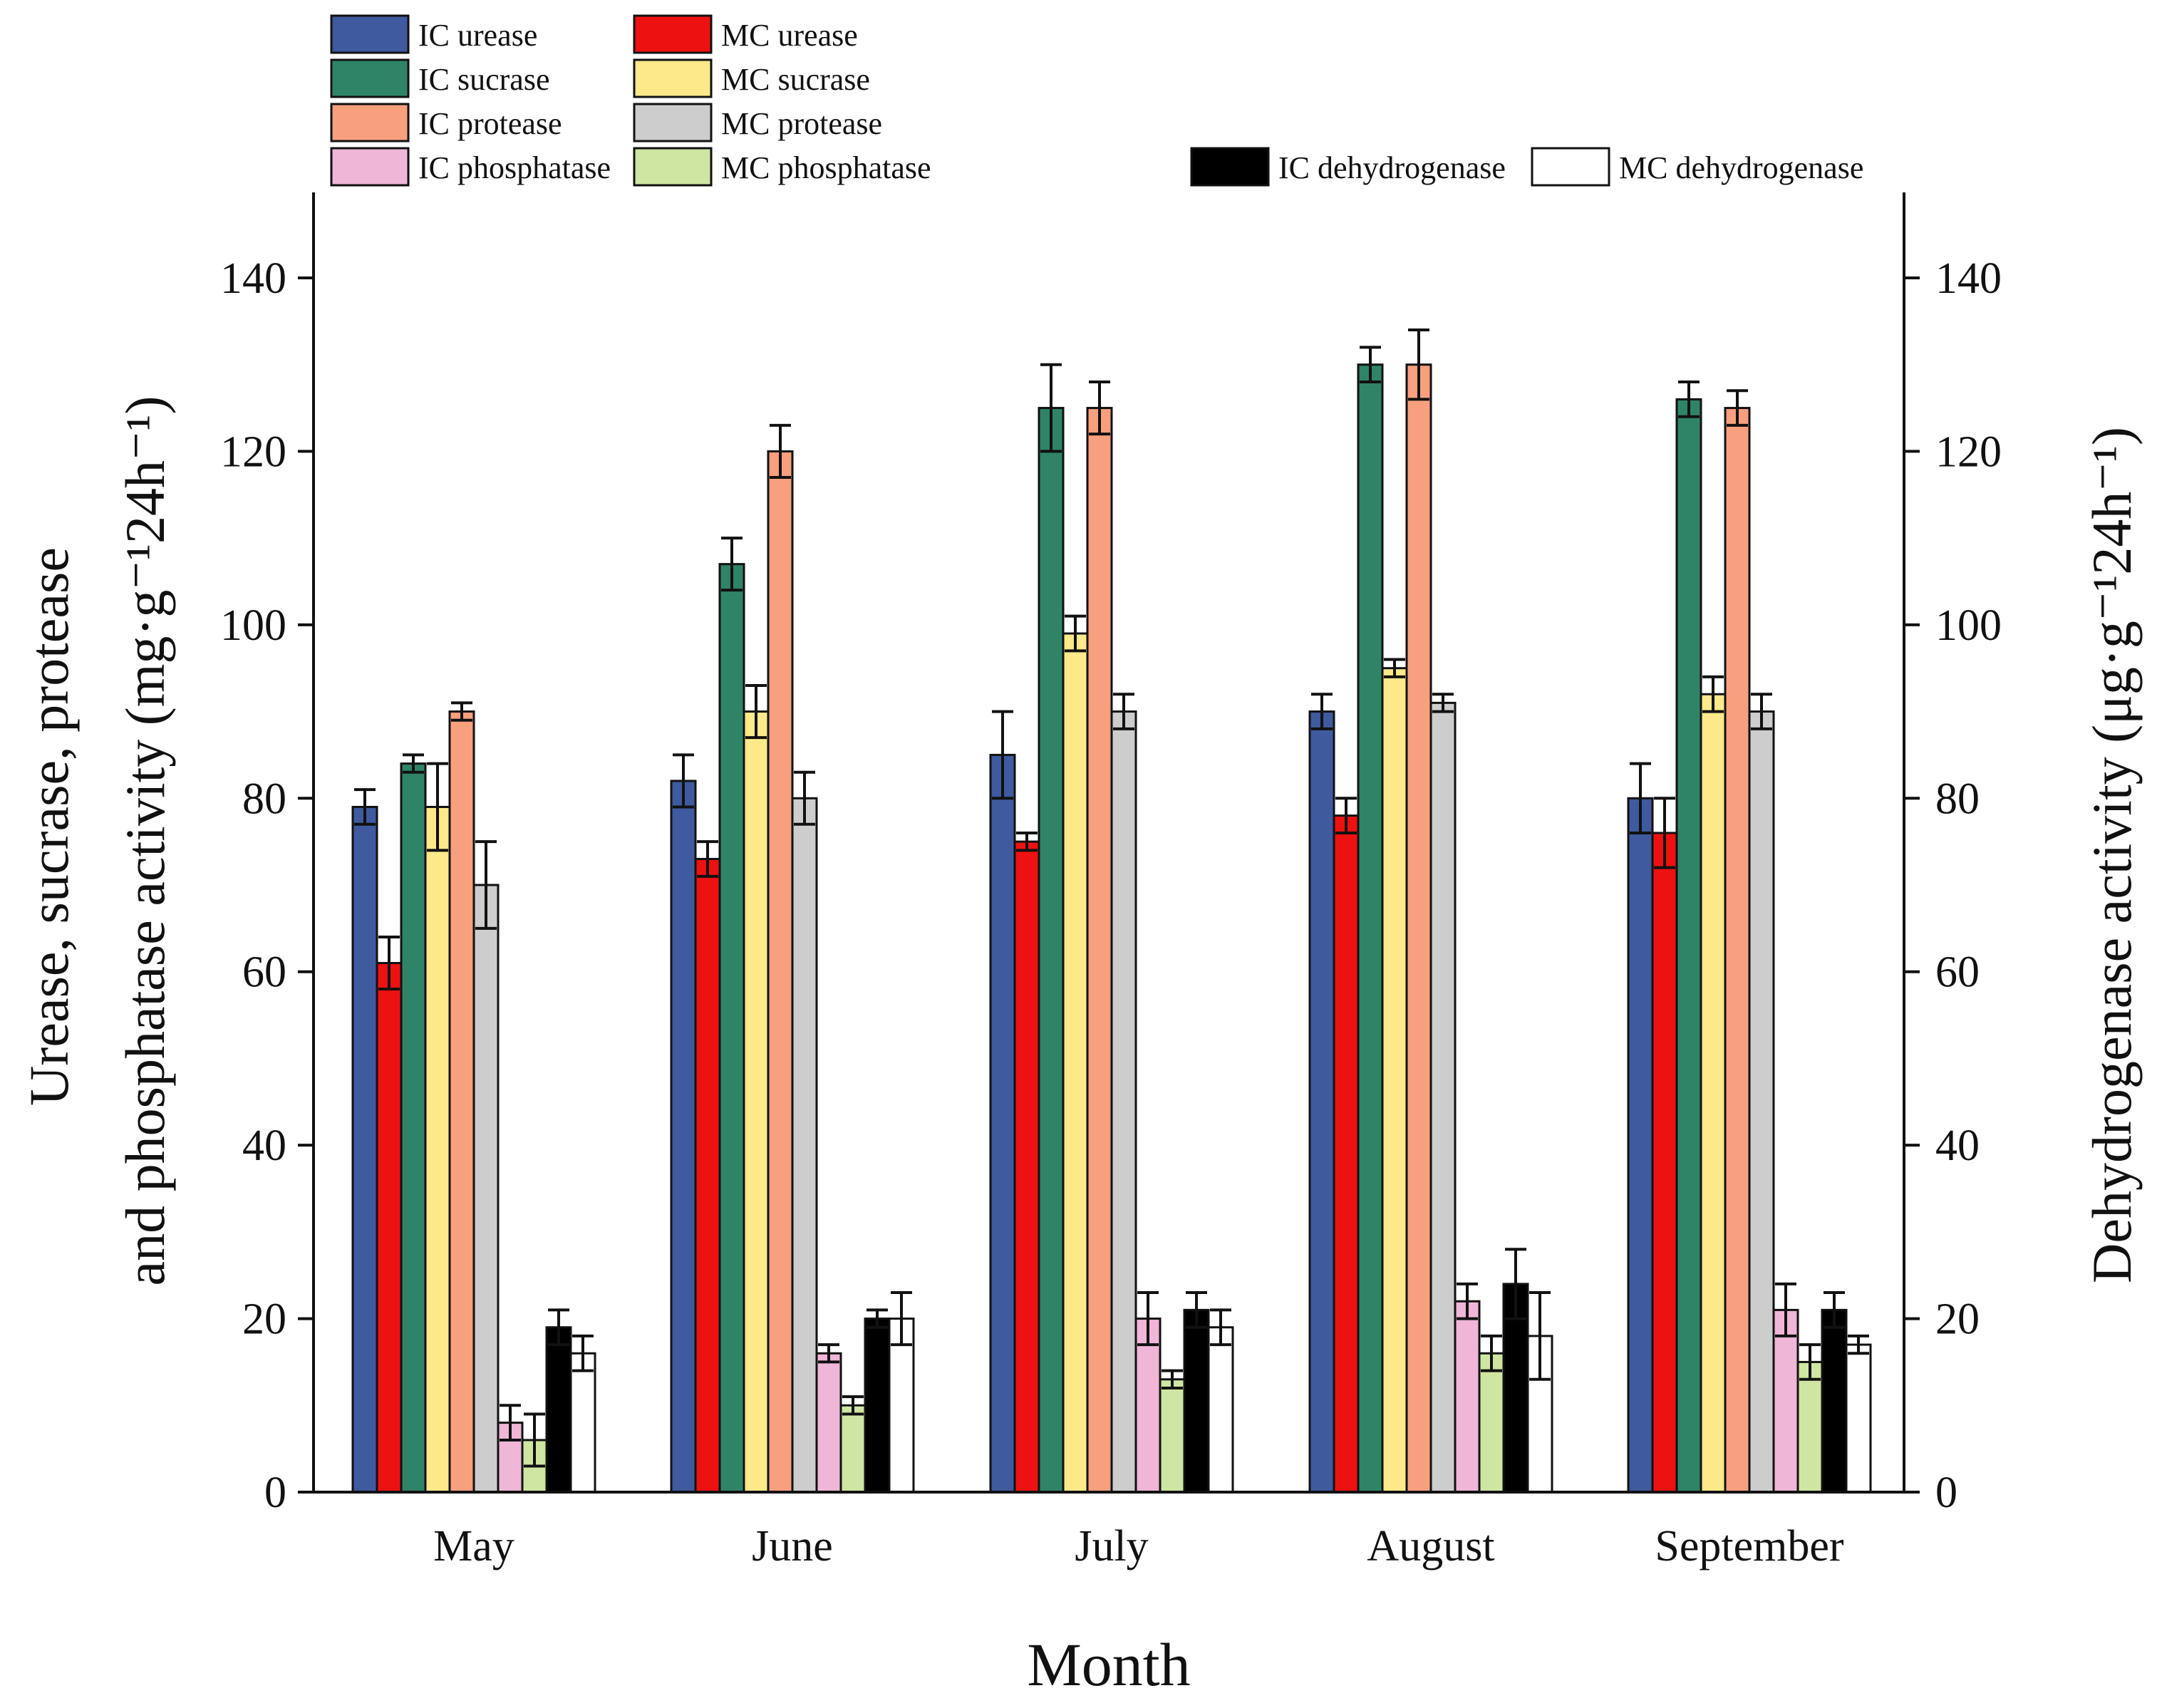 This screenshot has height=1708, width=2157. What do you see at coordinates (1196, 1401) in the screenshot?
I see `bar-ic-dehydrogenase-july` at bounding box center [1196, 1401].